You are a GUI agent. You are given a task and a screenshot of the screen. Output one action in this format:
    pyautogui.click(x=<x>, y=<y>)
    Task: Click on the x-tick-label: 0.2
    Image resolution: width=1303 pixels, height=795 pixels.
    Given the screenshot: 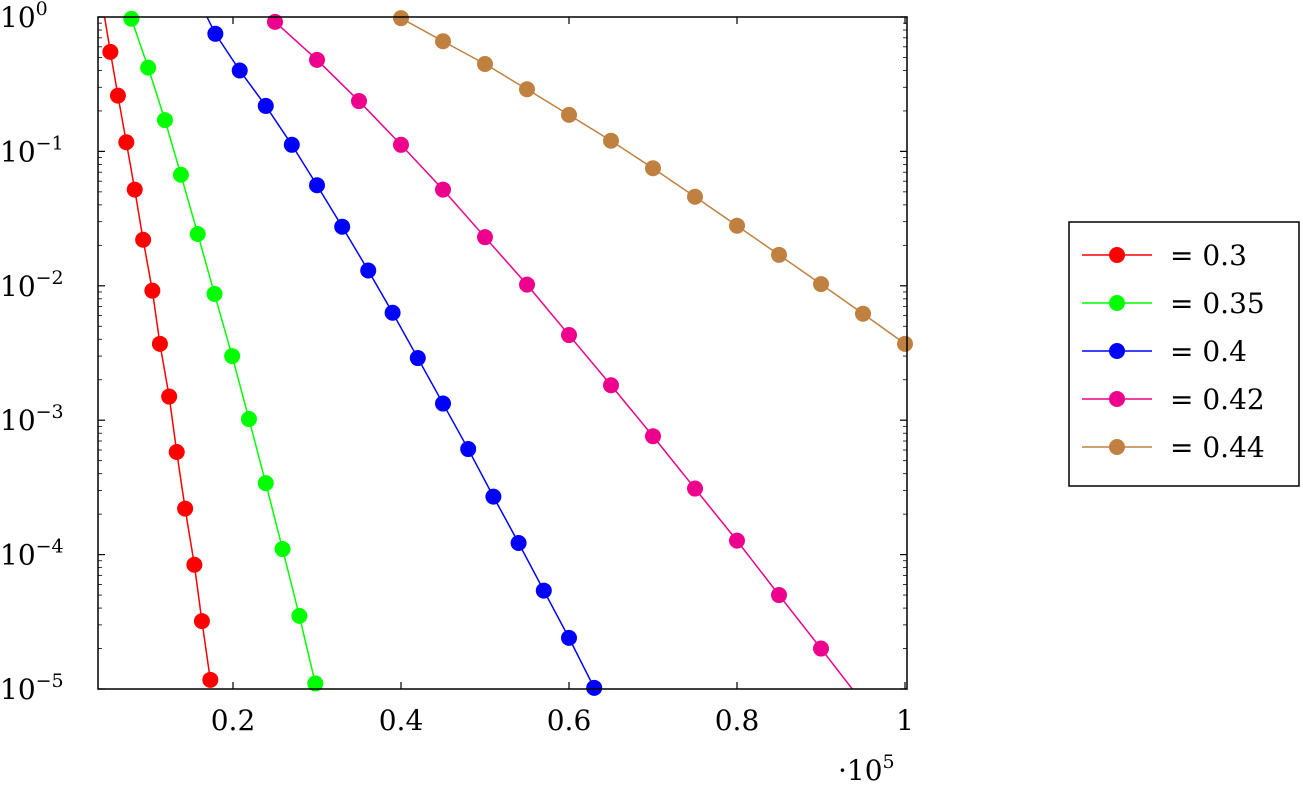 What is the action you would take?
    pyautogui.click(x=233, y=720)
    